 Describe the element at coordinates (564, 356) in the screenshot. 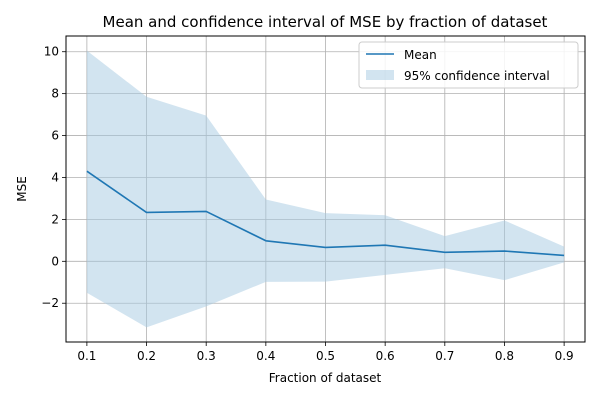

I see `x-tick-label: 0.9` at that location.